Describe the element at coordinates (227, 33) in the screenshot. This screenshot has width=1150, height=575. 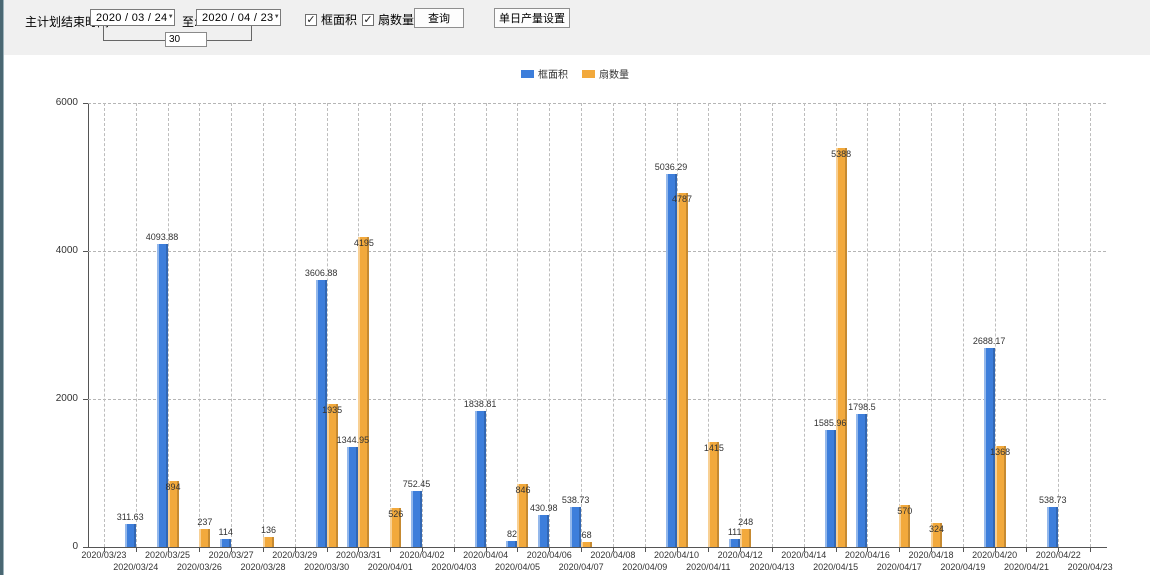
I see `date-offset-connector-right` at that location.